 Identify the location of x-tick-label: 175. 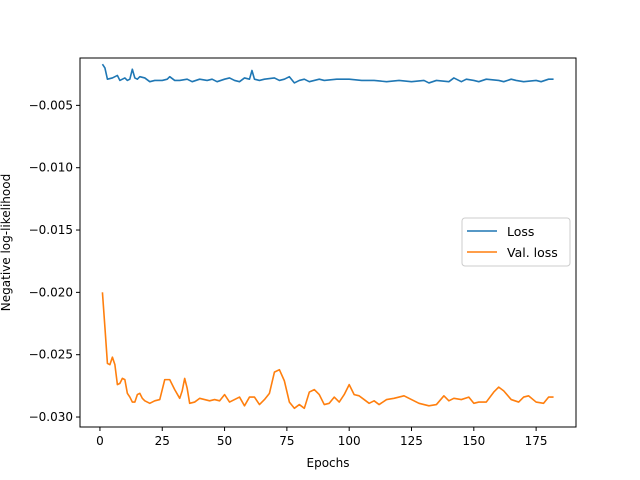
(536, 441).